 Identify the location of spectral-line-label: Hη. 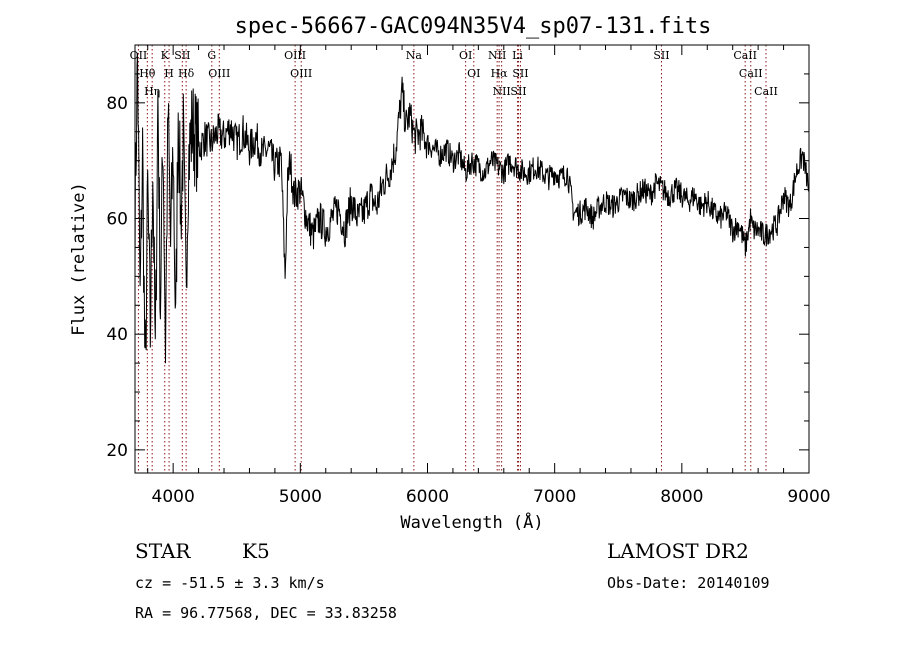
(152, 91).